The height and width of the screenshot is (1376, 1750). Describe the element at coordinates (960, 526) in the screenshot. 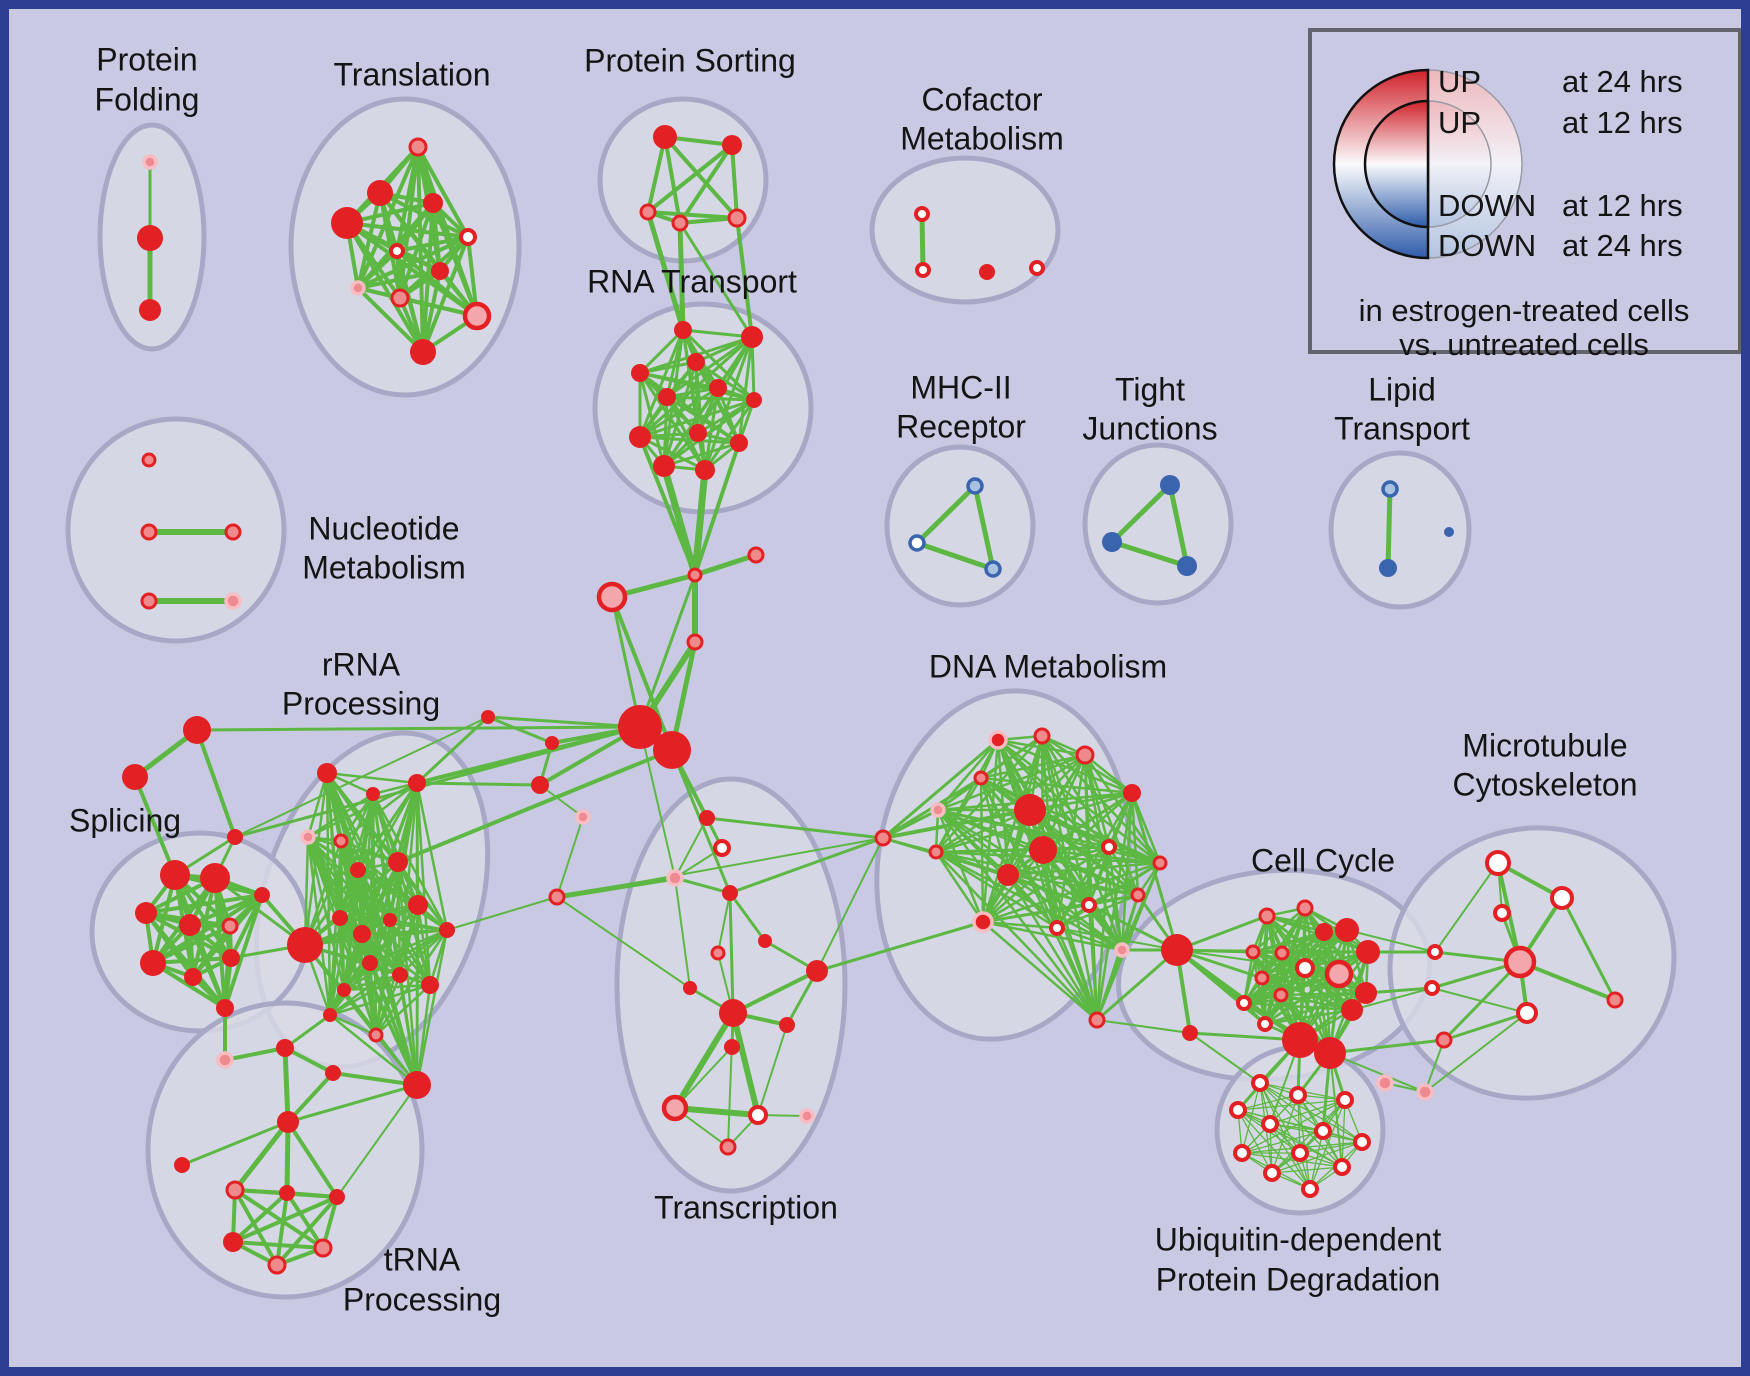

I see `cluster-ellipse-mhc-ii-receptor` at that location.